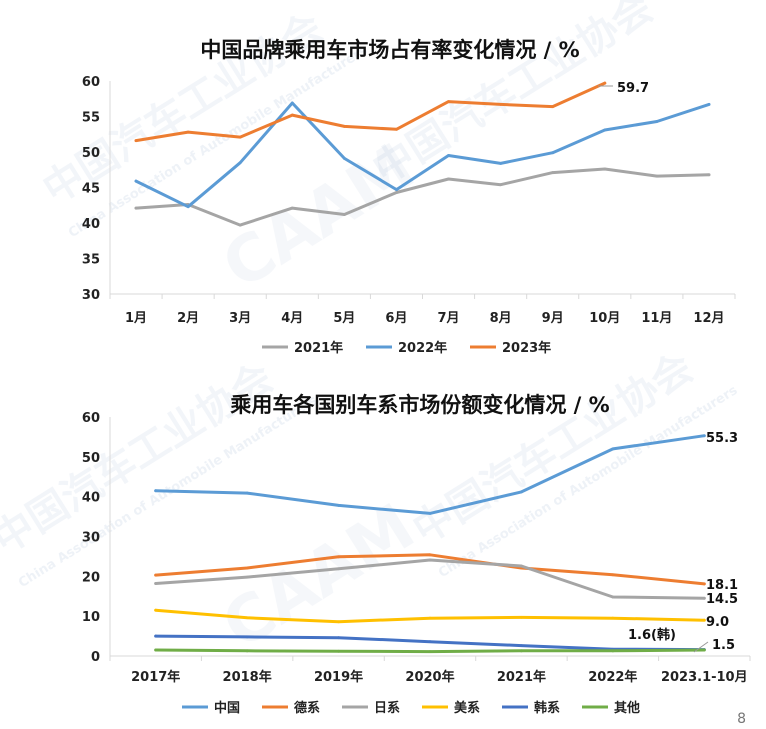  Describe the element at coordinates (91, 153) in the screenshot. I see `y-tick-label: 50` at that location.